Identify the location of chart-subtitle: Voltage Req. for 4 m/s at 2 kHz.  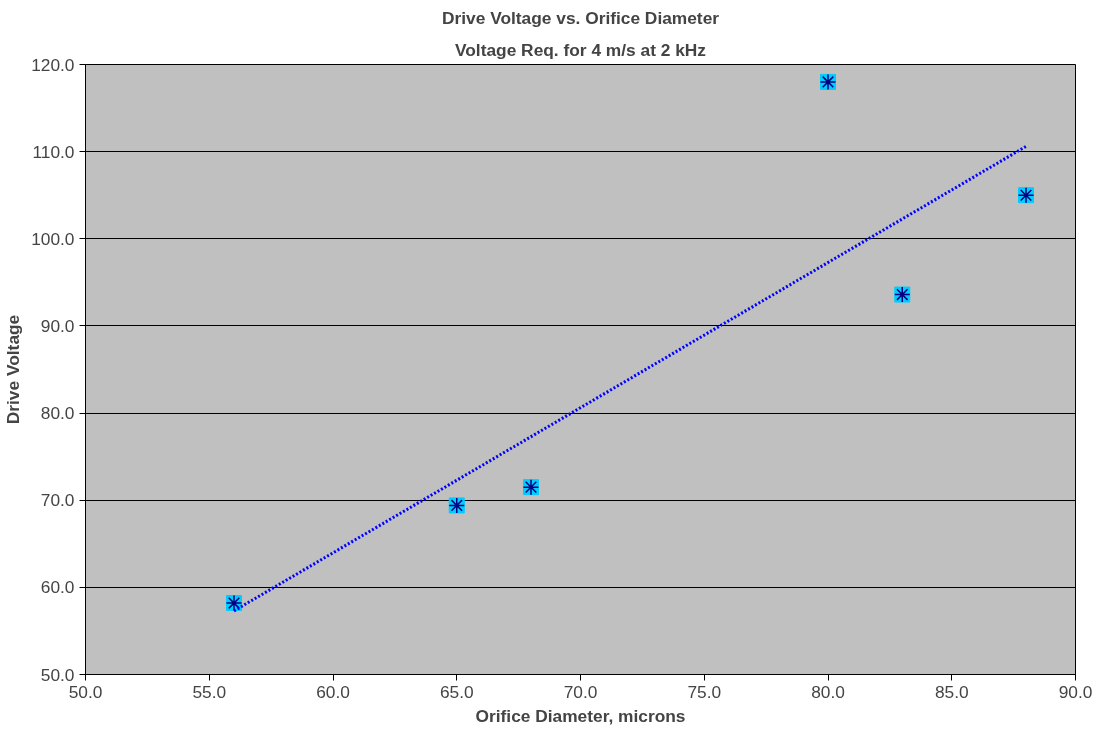
(581, 49).